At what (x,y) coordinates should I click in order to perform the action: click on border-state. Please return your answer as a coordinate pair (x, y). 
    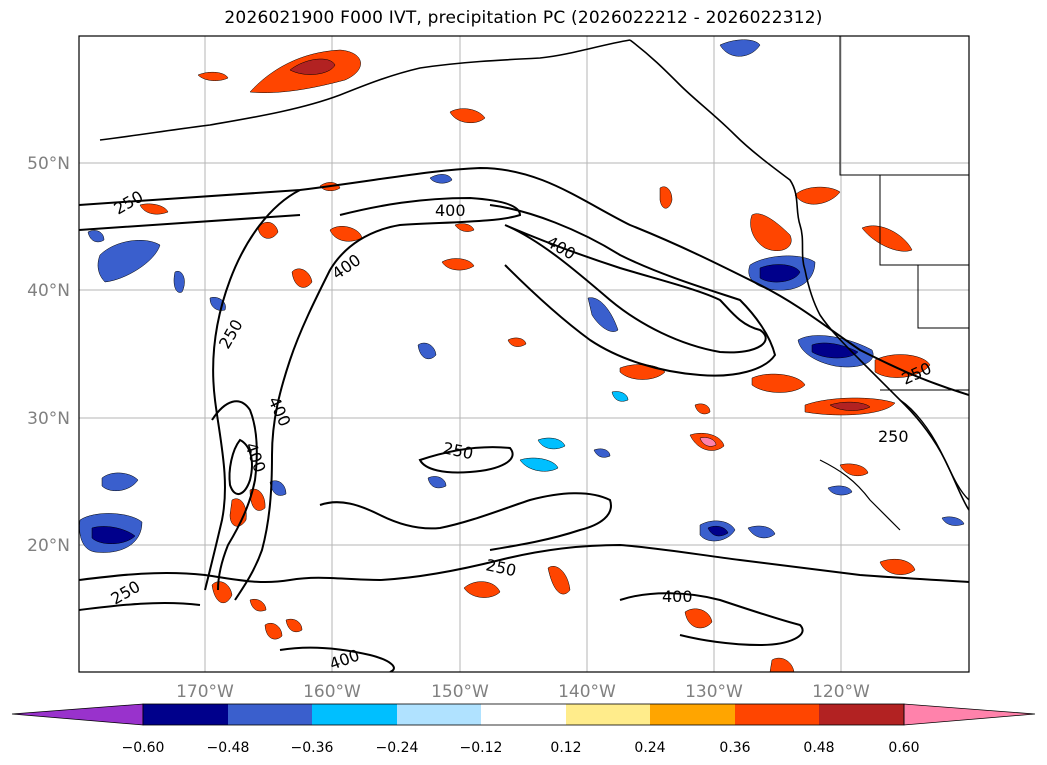
    Looking at the image, I should click on (943, 297).